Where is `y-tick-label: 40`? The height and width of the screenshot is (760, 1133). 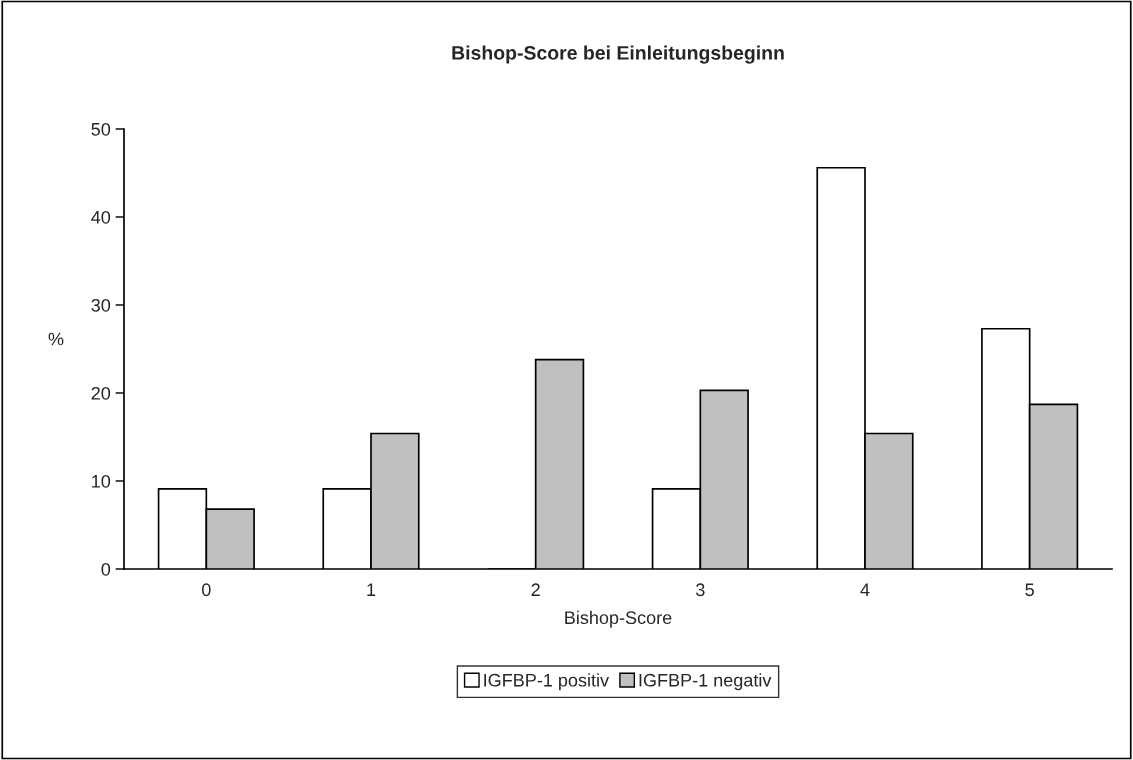
y-tick-label: 40 is located at coordinates (101, 217).